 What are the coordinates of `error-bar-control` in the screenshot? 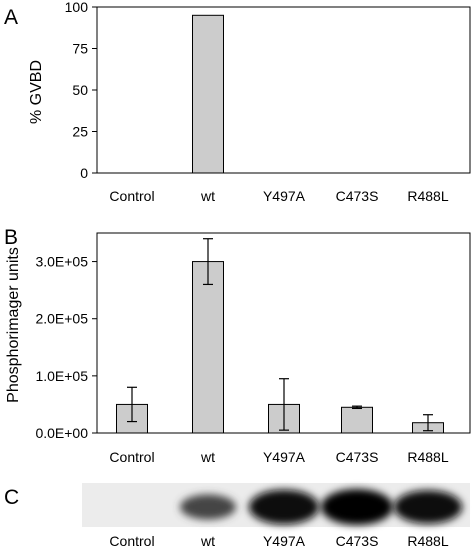 It's located at (132, 404).